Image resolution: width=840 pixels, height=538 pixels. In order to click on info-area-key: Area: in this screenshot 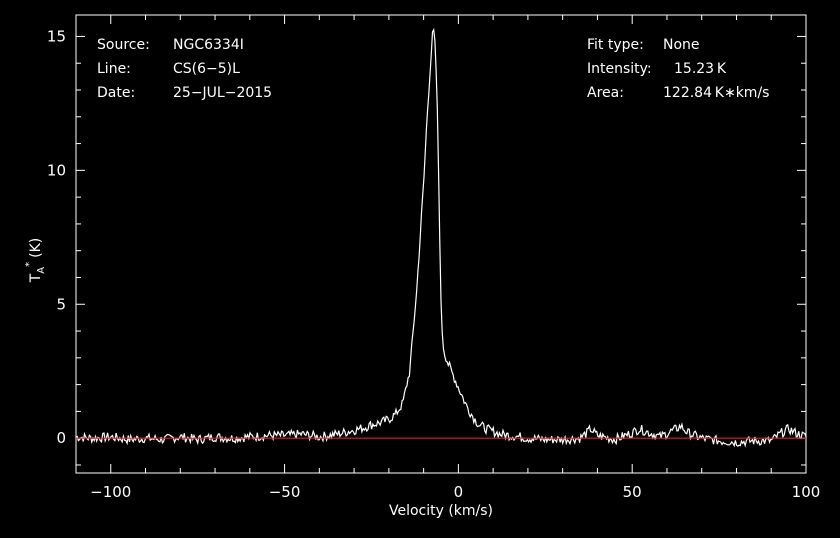, I will do `click(605, 93)`.